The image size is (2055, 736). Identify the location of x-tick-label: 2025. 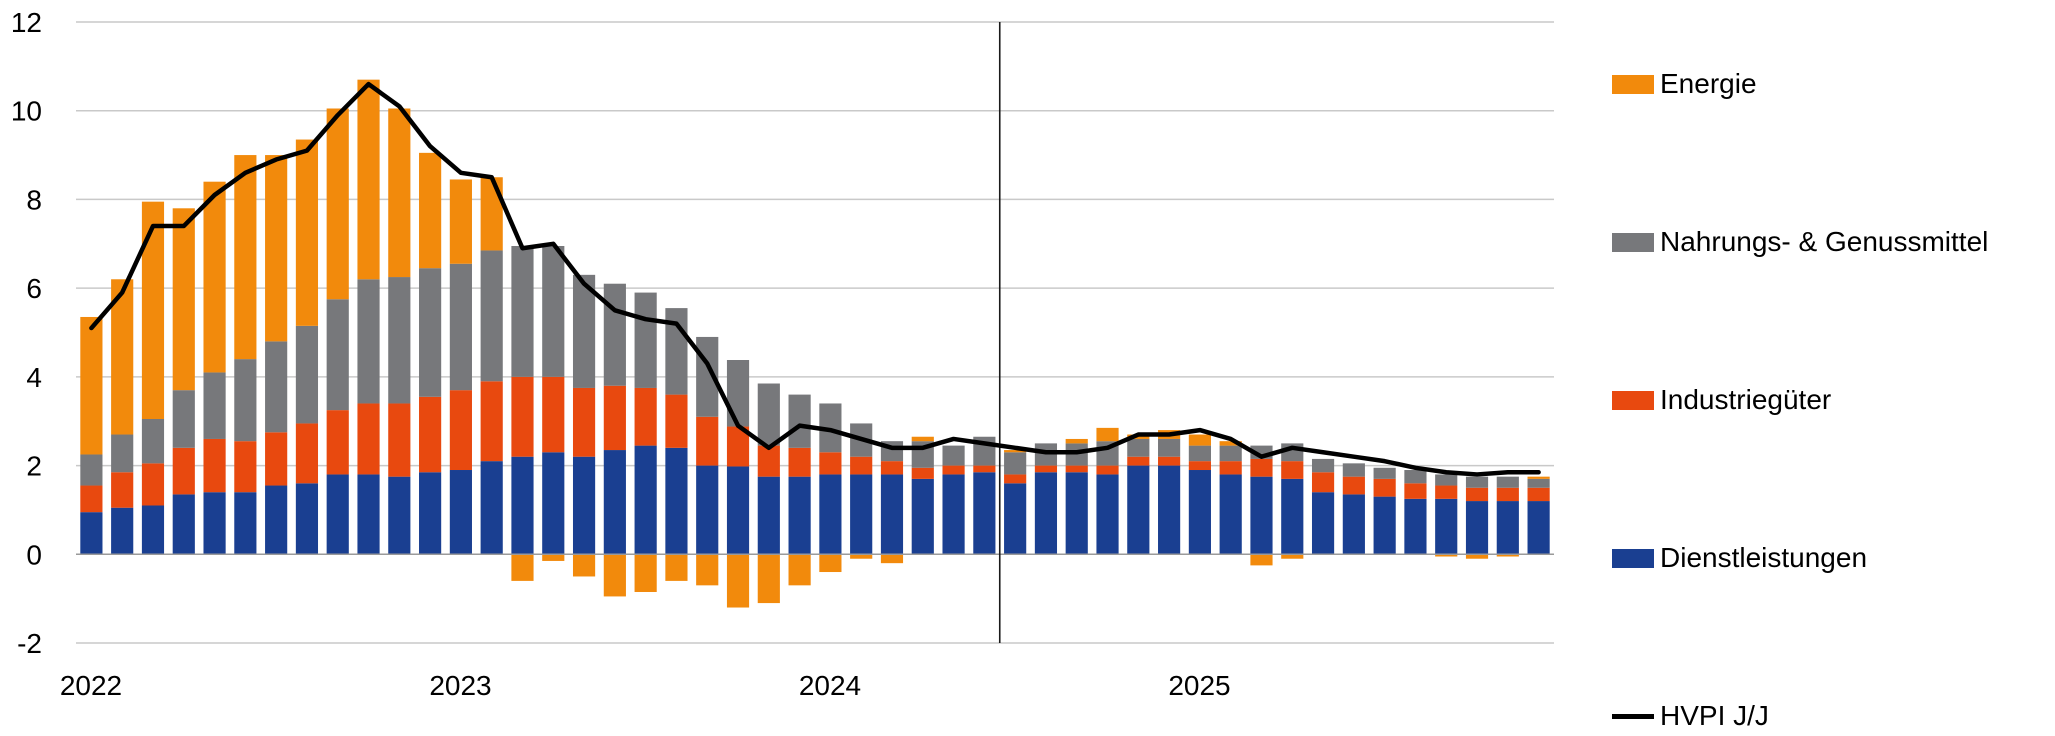
(1199, 685).